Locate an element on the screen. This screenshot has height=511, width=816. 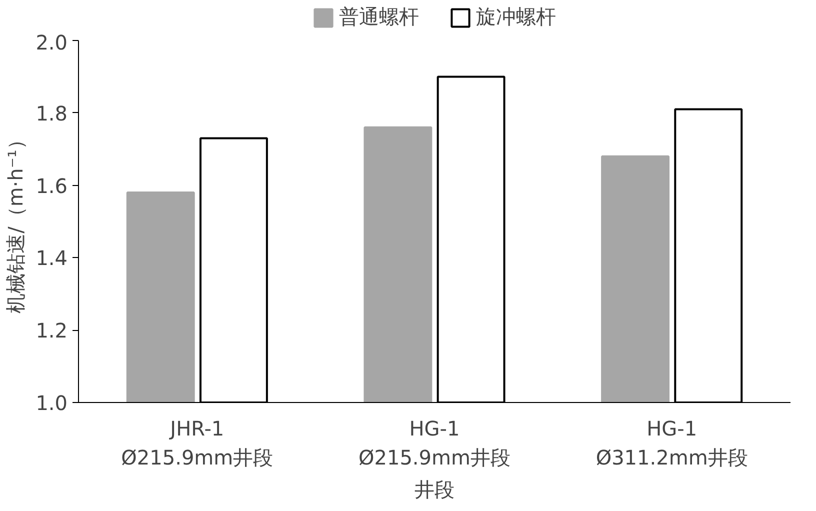
y-tick-label: 1.4 is located at coordinates (52, 258).